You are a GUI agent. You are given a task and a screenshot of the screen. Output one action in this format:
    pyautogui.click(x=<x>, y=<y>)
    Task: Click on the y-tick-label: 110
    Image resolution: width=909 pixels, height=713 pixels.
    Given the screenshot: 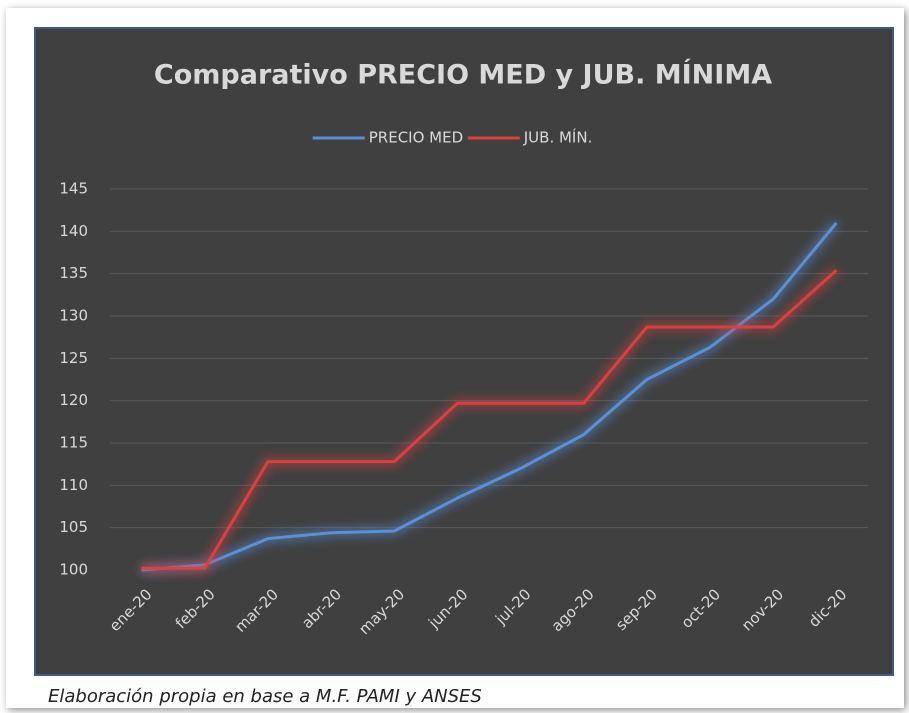 What is the action you would take?
    pyautogui.click(x=73, y=485)
    